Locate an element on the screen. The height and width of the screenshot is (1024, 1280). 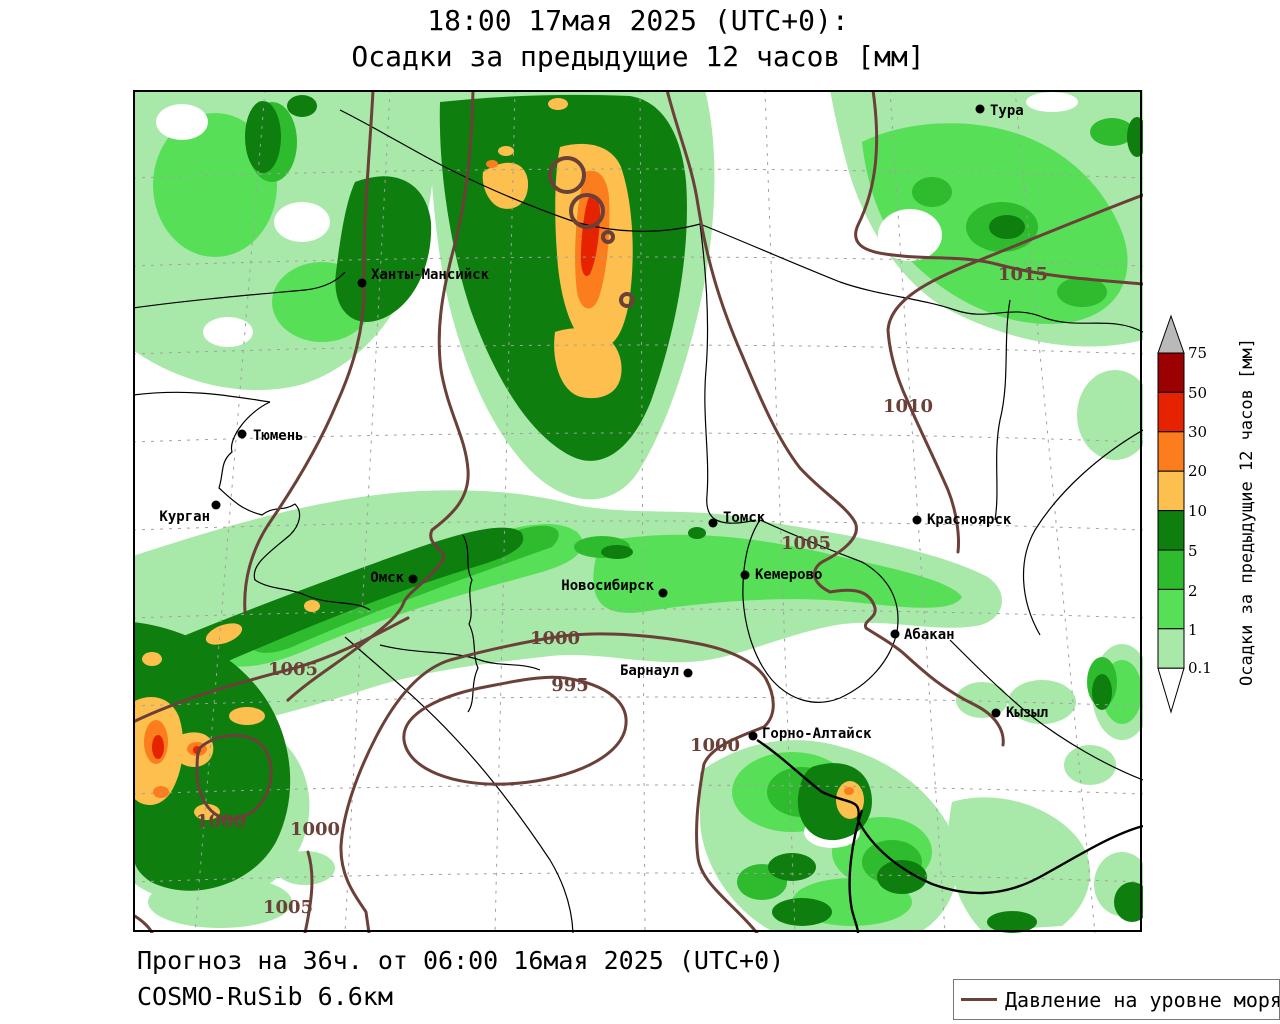
city-barnaul: Барнаул is located at coordinates (656, 671).